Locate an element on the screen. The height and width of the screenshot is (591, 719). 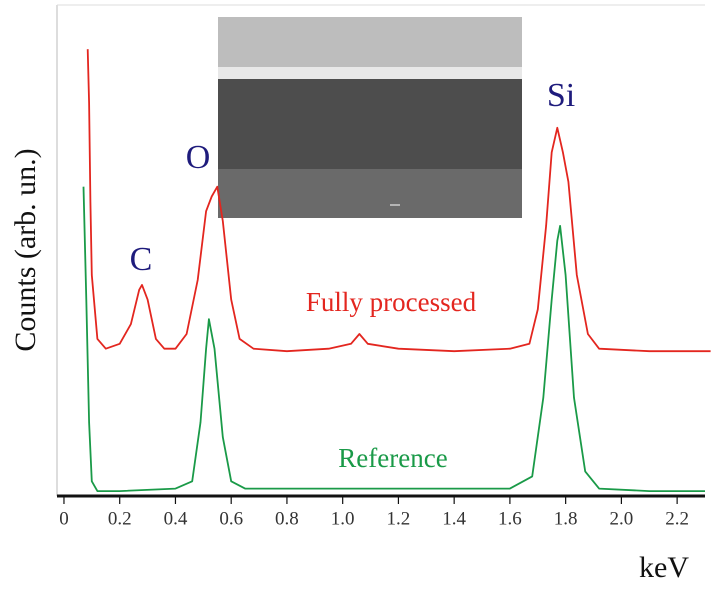
x-tick-label: 0.4 is located at coordinates (176, 518).